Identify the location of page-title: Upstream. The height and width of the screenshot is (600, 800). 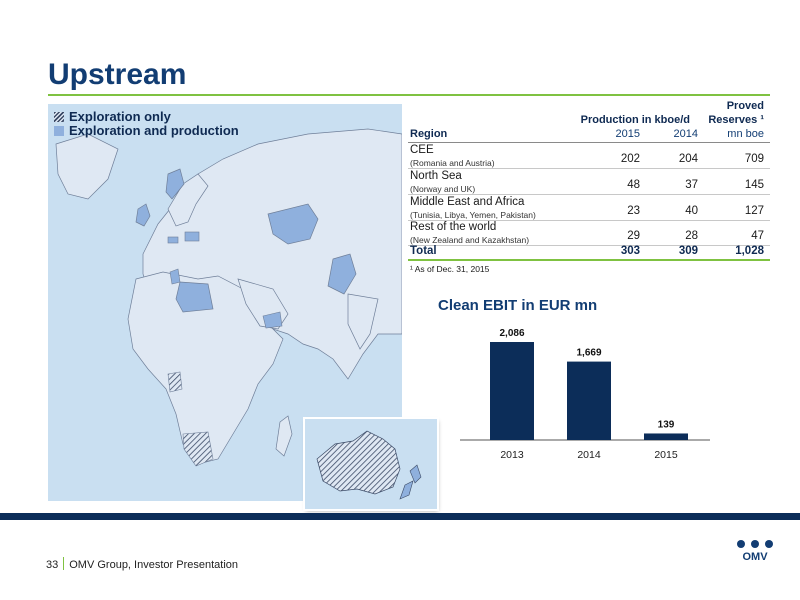
(117, 74).